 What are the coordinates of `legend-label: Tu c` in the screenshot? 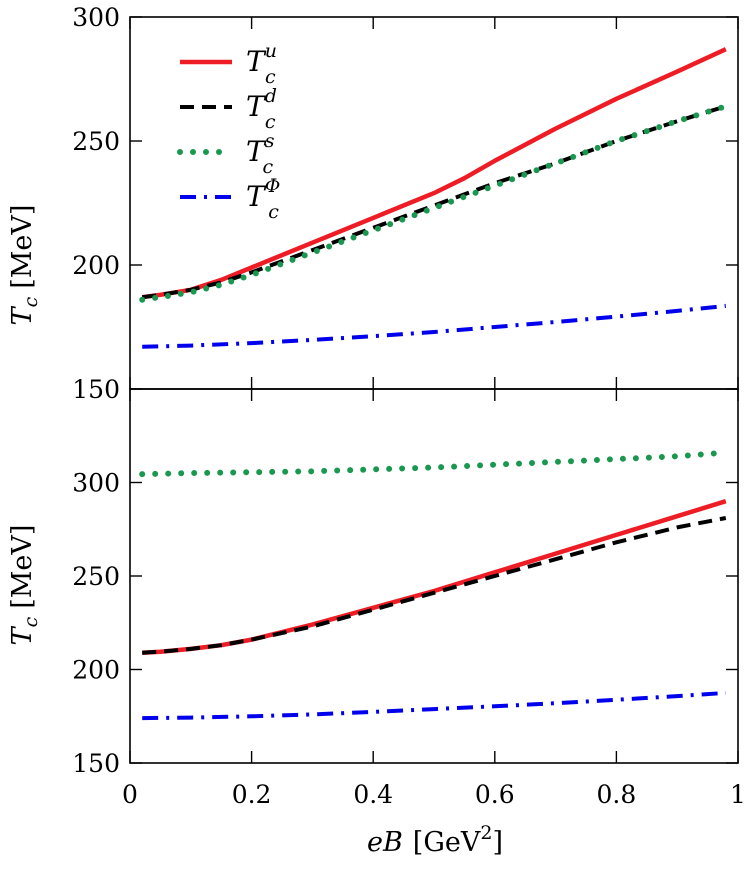 It's located at (261, 64).